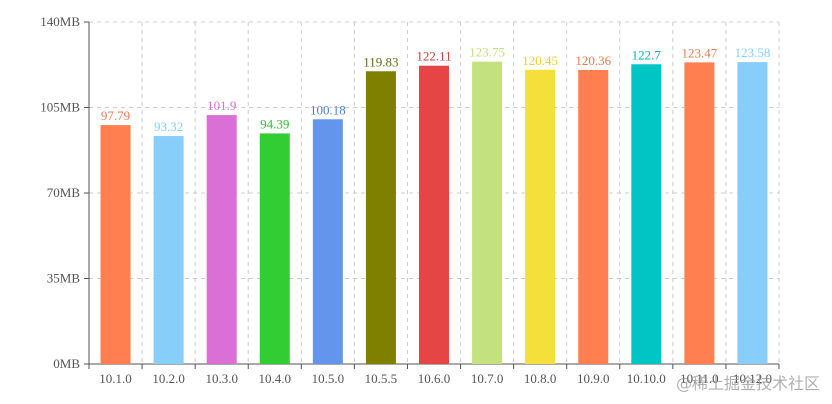  Describe the element at coordinates (380, 61) in the screenshot. I see `data-label: 119.83` at that location.